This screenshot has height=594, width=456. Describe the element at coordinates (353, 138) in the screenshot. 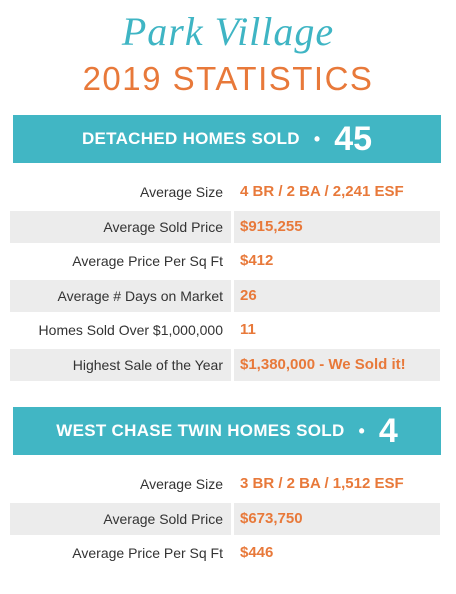

I see `section-count: 45` at that location.